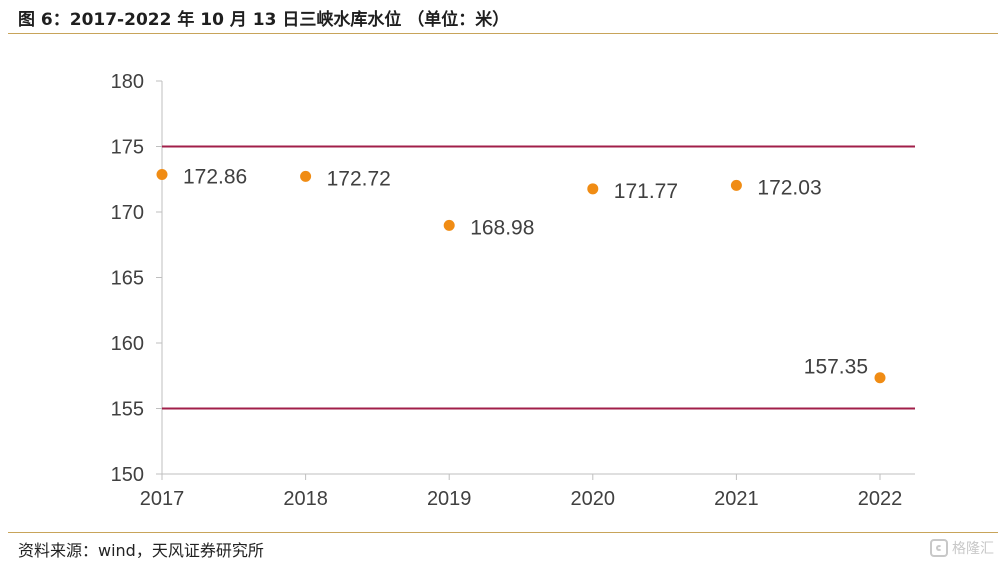  Describe the element at coordinates (449, 499) in the screenshot. I see `x-tick-label: 2019` at that location.